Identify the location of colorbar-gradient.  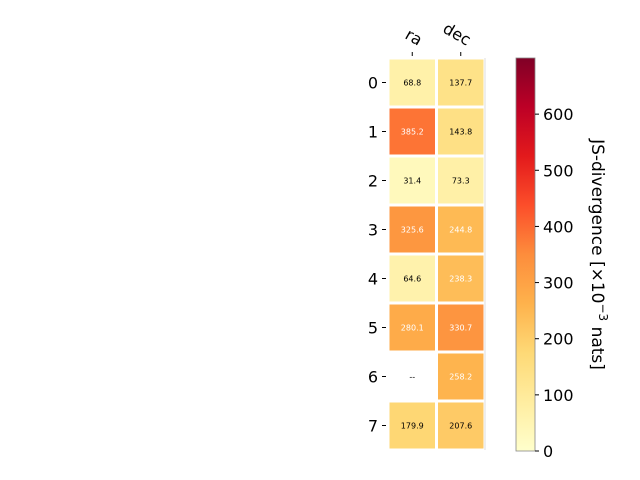
(525, 254).